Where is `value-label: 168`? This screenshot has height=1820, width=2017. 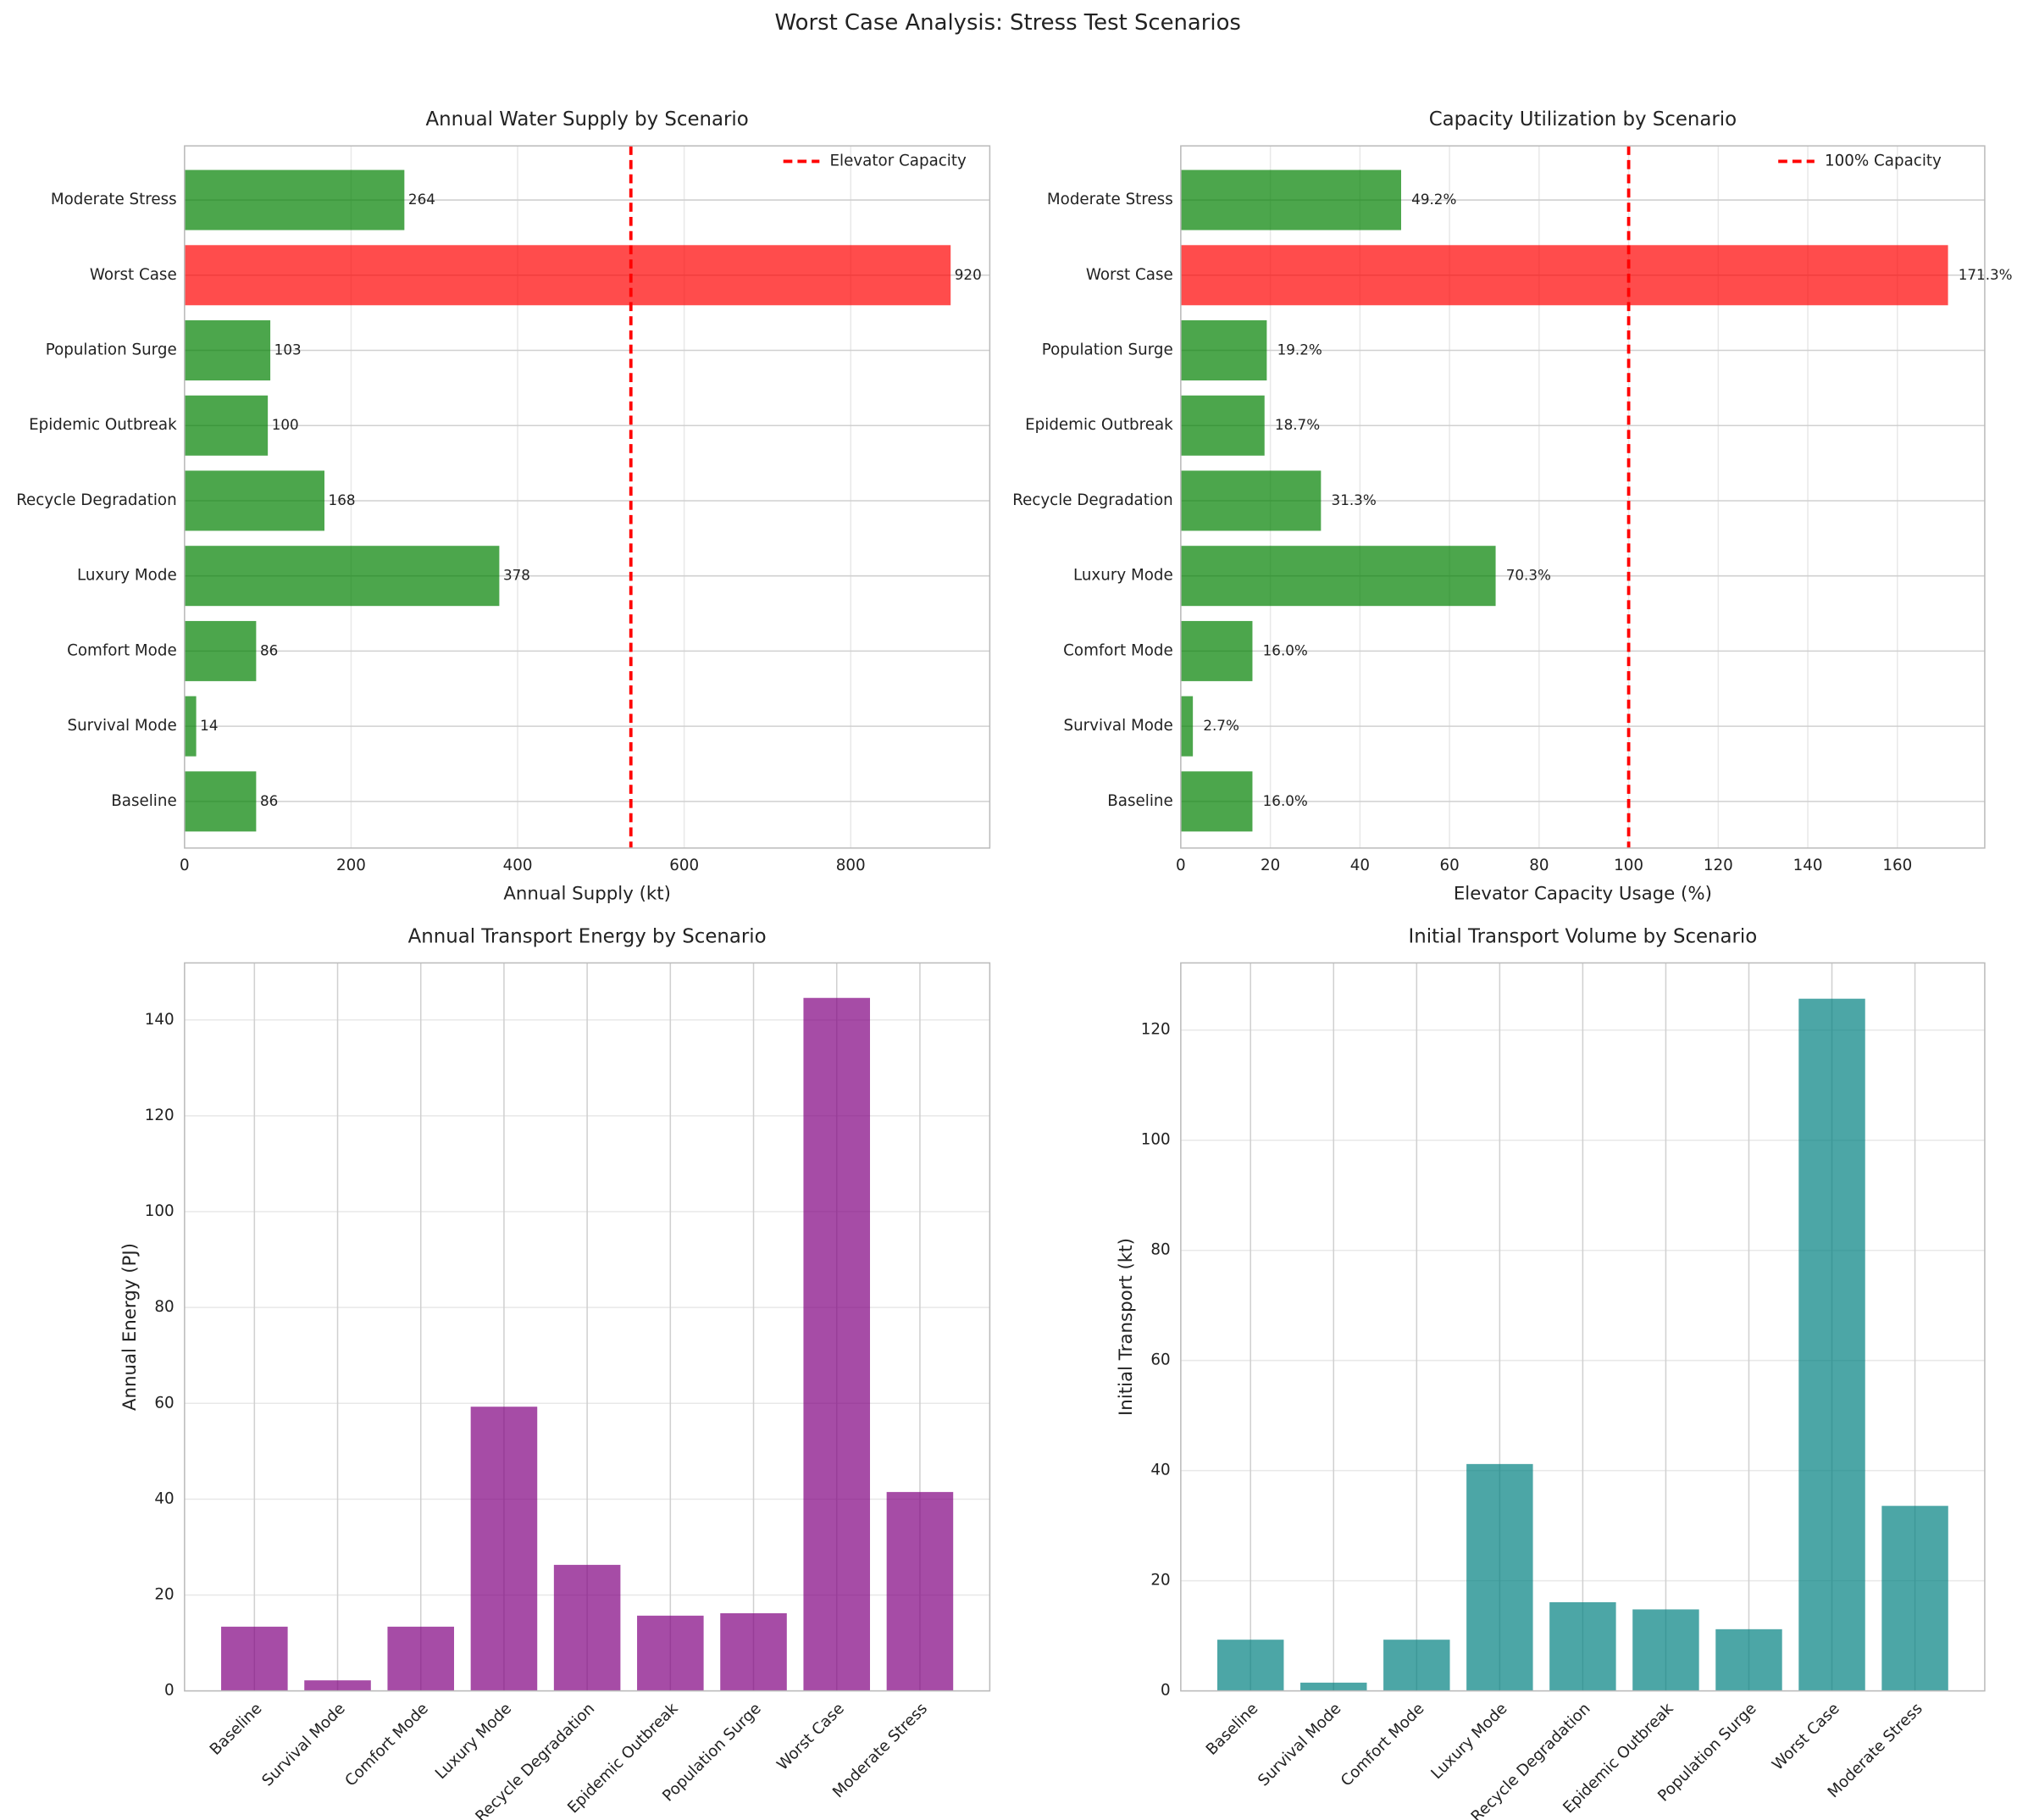
value-label: 168 is located at coordinates (342, 500).